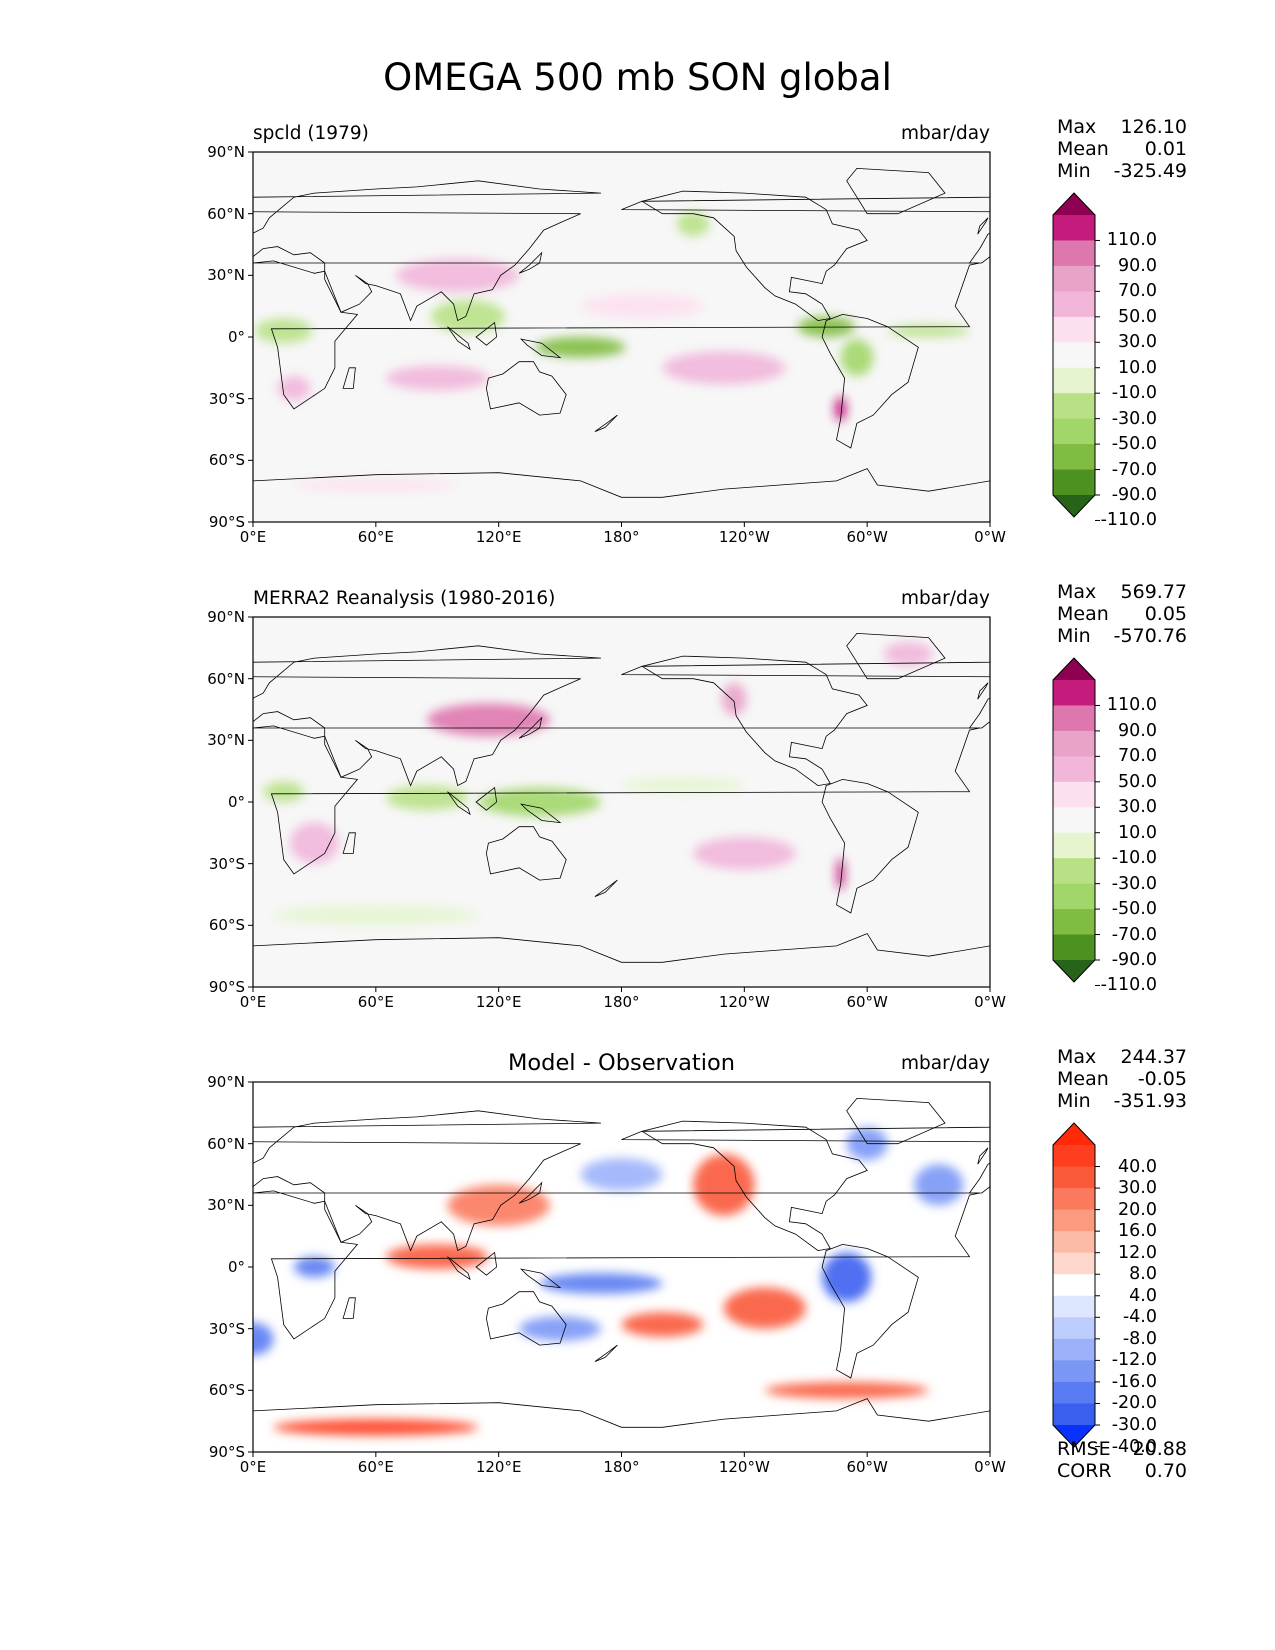 The height and width of the screenshot is (1650, 1275). What do you see at coordinates (1162, 1079) in the screenshot?
I see `stat-value: -0.05` at bounding box center [1162, 1079].